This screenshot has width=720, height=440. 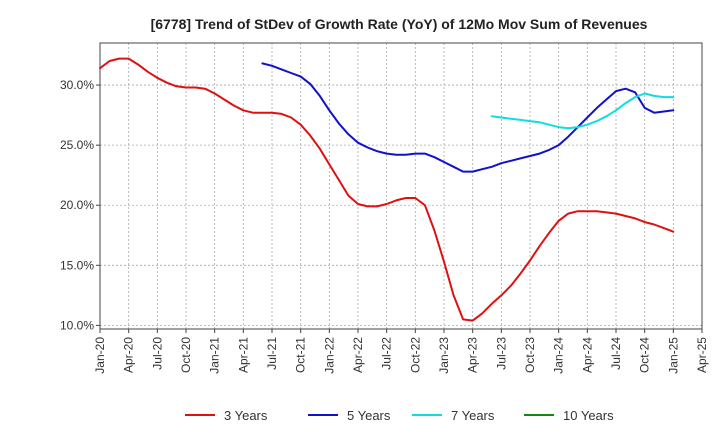 What do you see at coordinates (559, 355) in the screenshot?
I see `x-tick-label: Jan-24` at bounding box center [559, 355].